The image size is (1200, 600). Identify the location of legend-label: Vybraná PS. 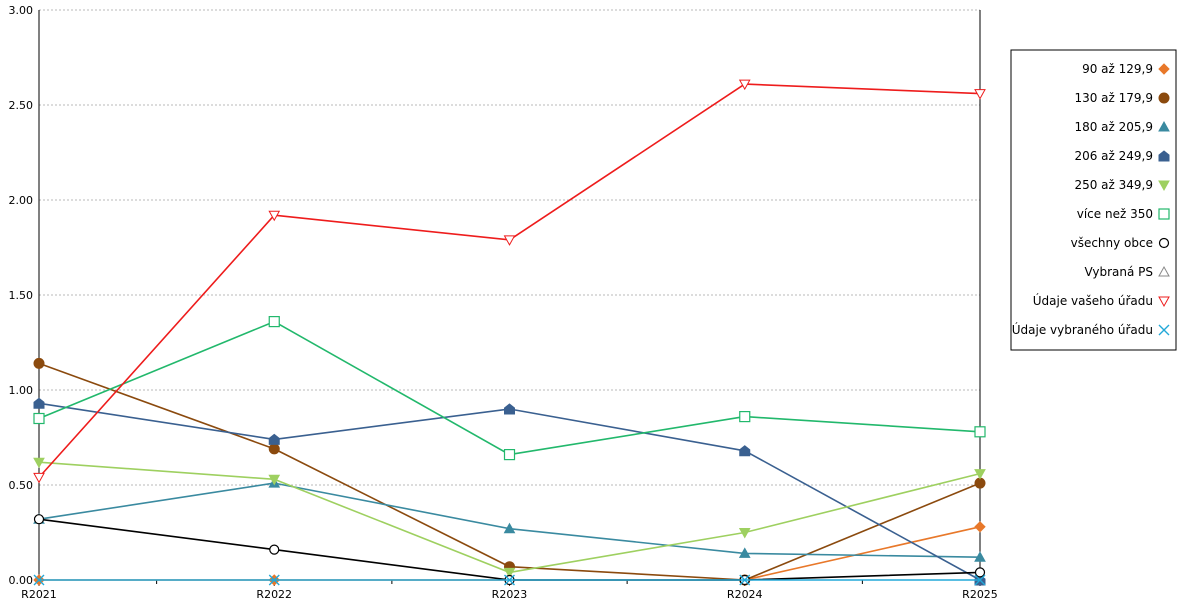
(1118, 272).